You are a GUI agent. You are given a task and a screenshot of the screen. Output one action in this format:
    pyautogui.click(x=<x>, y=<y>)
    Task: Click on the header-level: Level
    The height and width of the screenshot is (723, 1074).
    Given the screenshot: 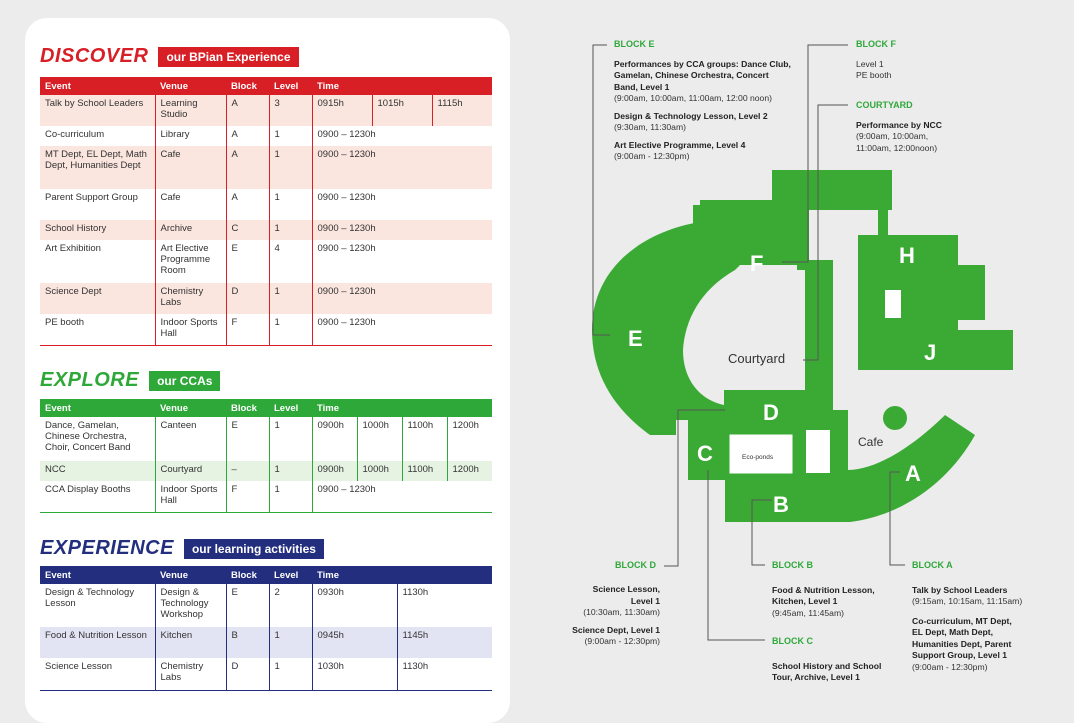 What is the action you would take?
    pyautogui.click(x=290, y=408)
    